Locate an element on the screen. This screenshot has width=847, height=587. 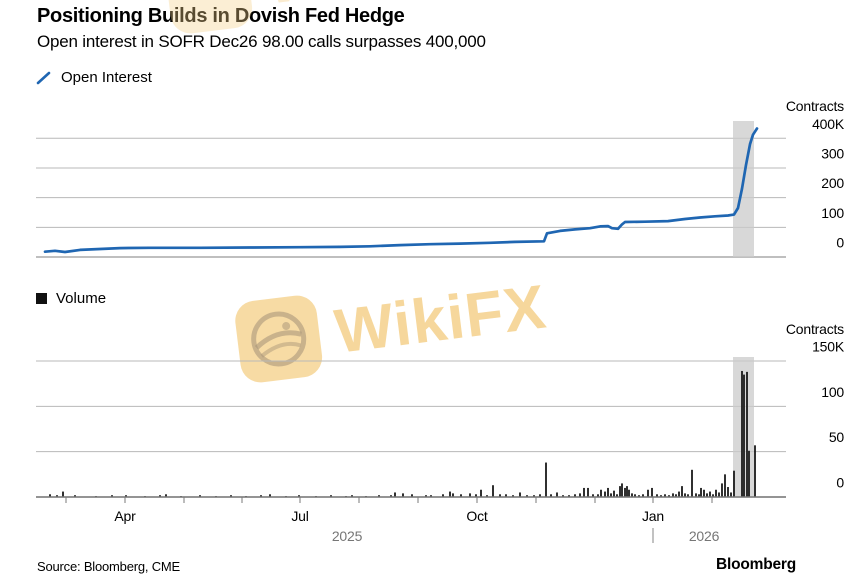
y-tick-label: 300 is located at coordinates (832, 153).